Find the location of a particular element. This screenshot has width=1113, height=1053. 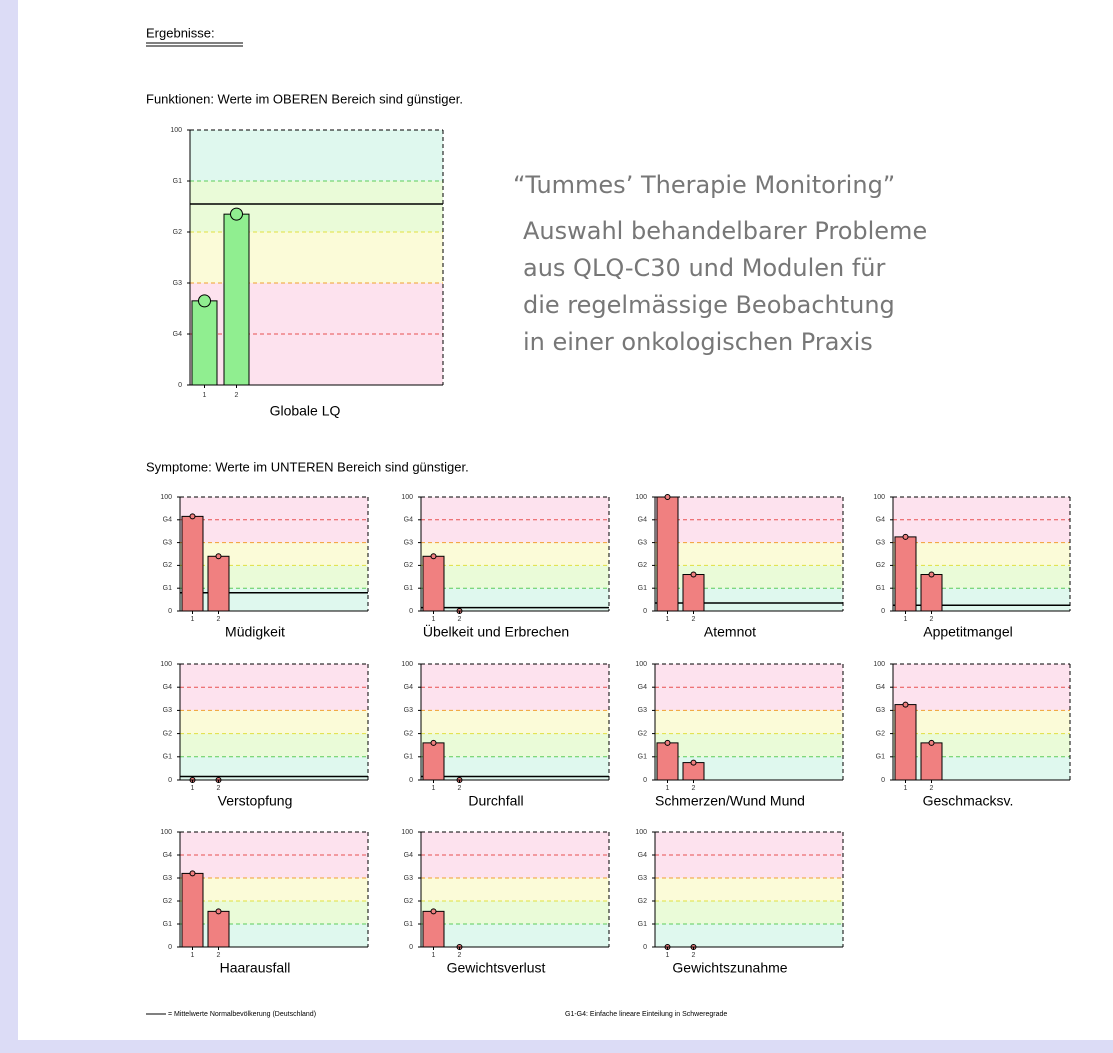

chart-title: Globale LQ is located at coordinates (305, 411).